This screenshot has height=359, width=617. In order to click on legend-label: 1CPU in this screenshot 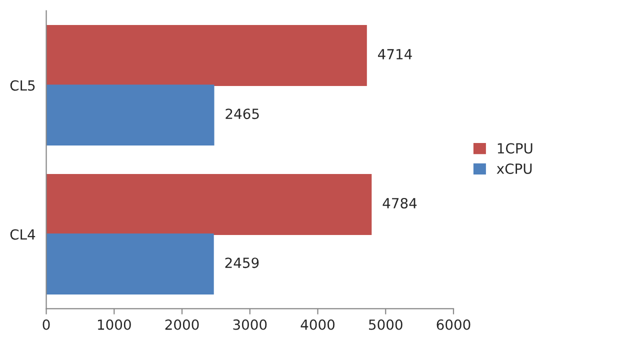, I will do `click(515, 148)`.